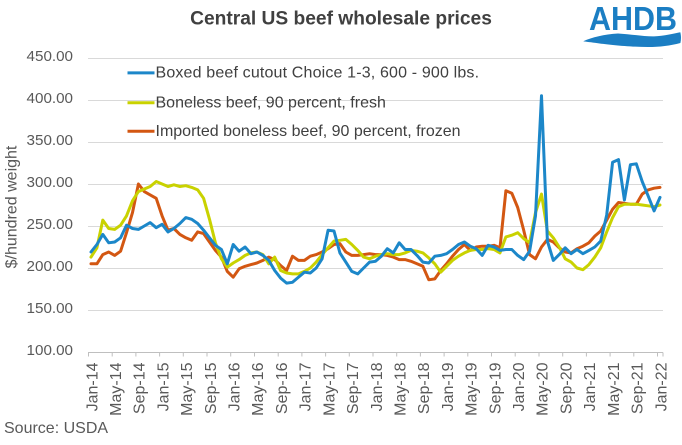 The height and width of the screenshot is (445, 682). I want to click on svg-text: Sep-17, so click(353, 388).